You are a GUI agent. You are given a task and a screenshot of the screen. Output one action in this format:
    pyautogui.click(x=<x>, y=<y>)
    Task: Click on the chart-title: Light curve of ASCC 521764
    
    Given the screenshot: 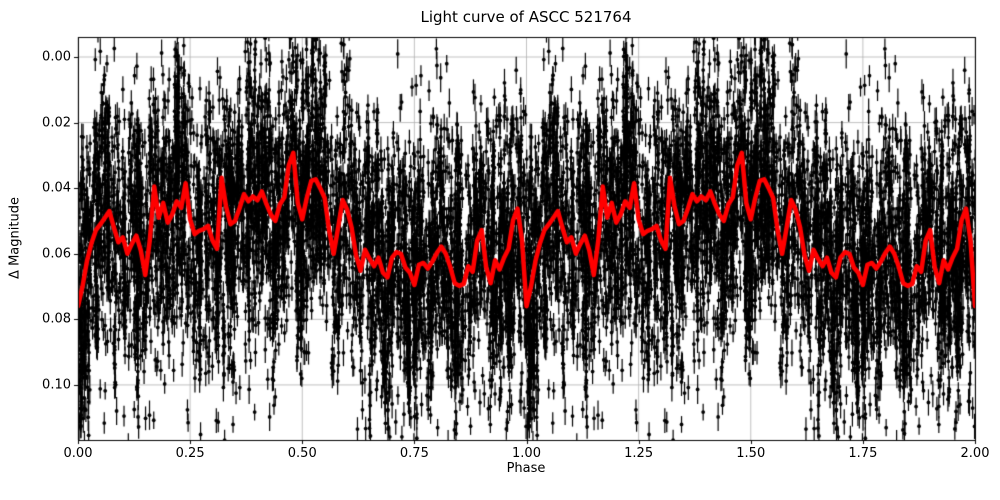 What is the action you would take?
    pyautogui.click(x=526, y=17)
    